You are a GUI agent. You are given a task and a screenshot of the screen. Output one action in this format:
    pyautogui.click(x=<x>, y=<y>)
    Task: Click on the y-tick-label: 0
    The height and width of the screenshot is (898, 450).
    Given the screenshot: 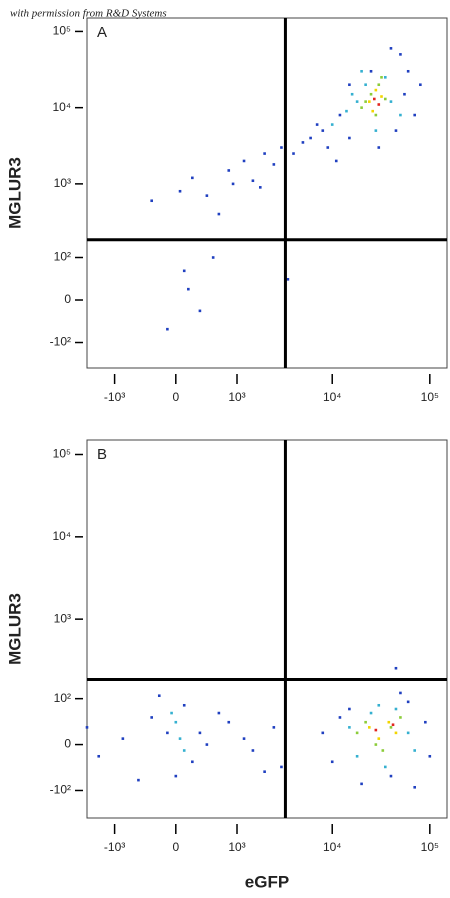 What is the action you would take?
    pyautogui.click(x=67, y=299)
    